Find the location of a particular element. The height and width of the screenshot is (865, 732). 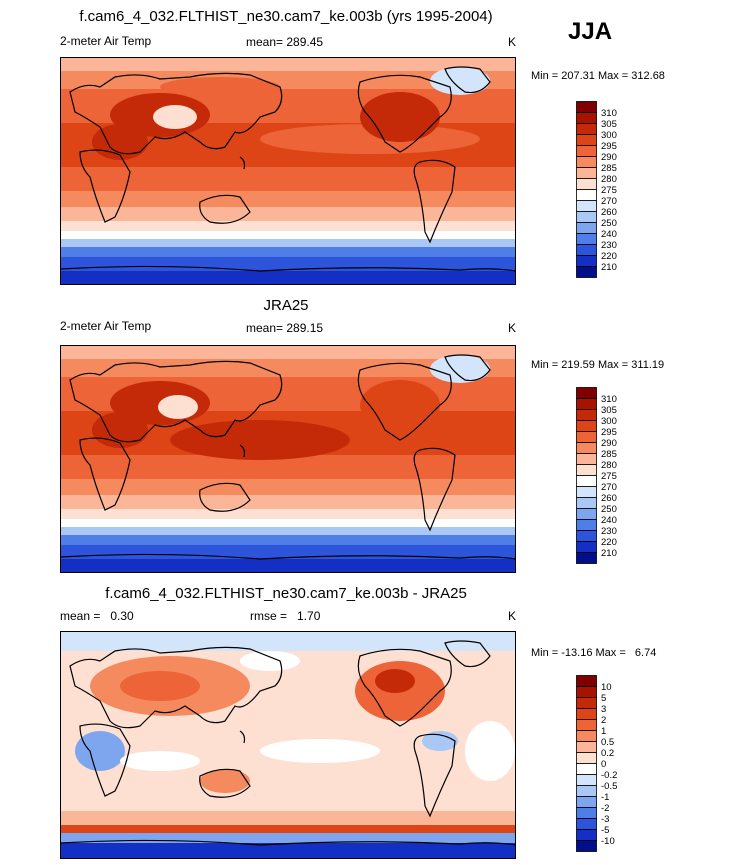

panel3-mean: mean = 0.30 is located at coordinates (97, 616).